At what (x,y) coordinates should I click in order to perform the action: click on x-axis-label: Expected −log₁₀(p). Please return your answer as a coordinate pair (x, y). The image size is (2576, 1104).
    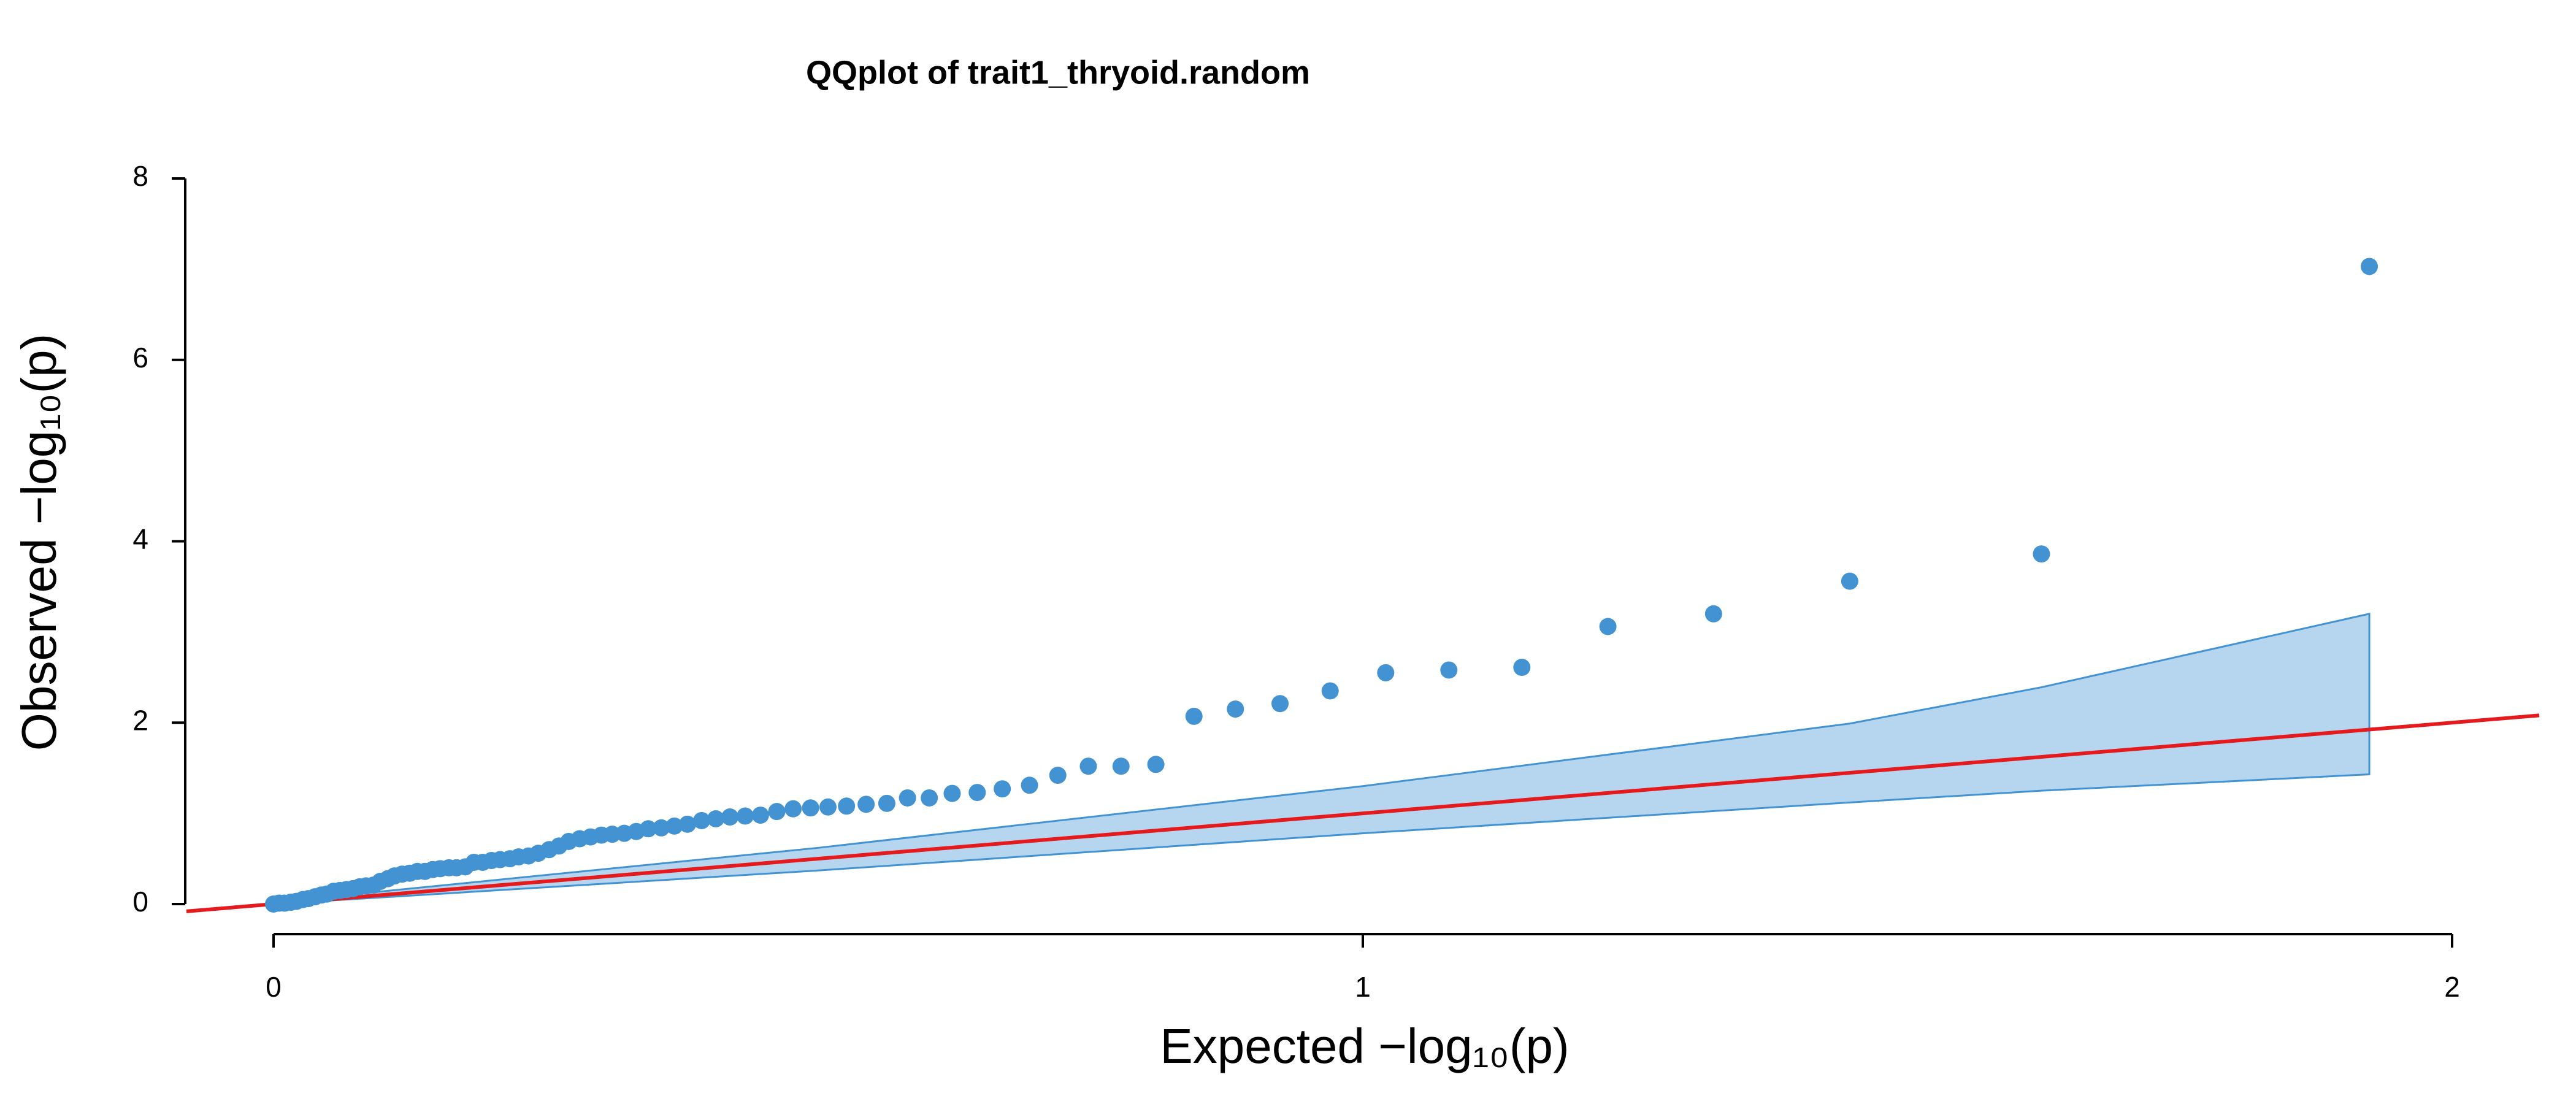
    Looking at the image, I should click on (1364, 1046).